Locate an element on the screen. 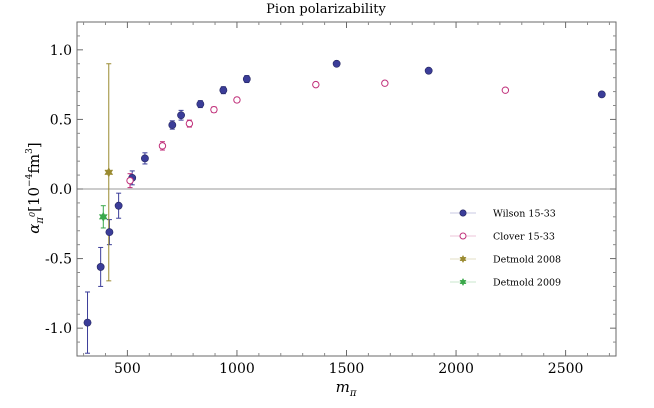 This screenshot has width=654, height=408. legend-item-wilson-15-33: Wilson 15-33 is located at coordinates (503, 214).